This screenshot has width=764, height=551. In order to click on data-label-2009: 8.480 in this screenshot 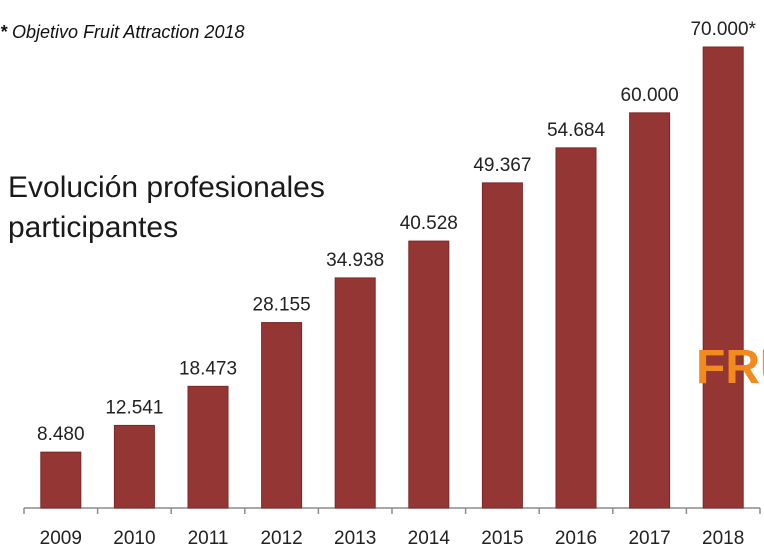, I will do `click(61, 434)`.